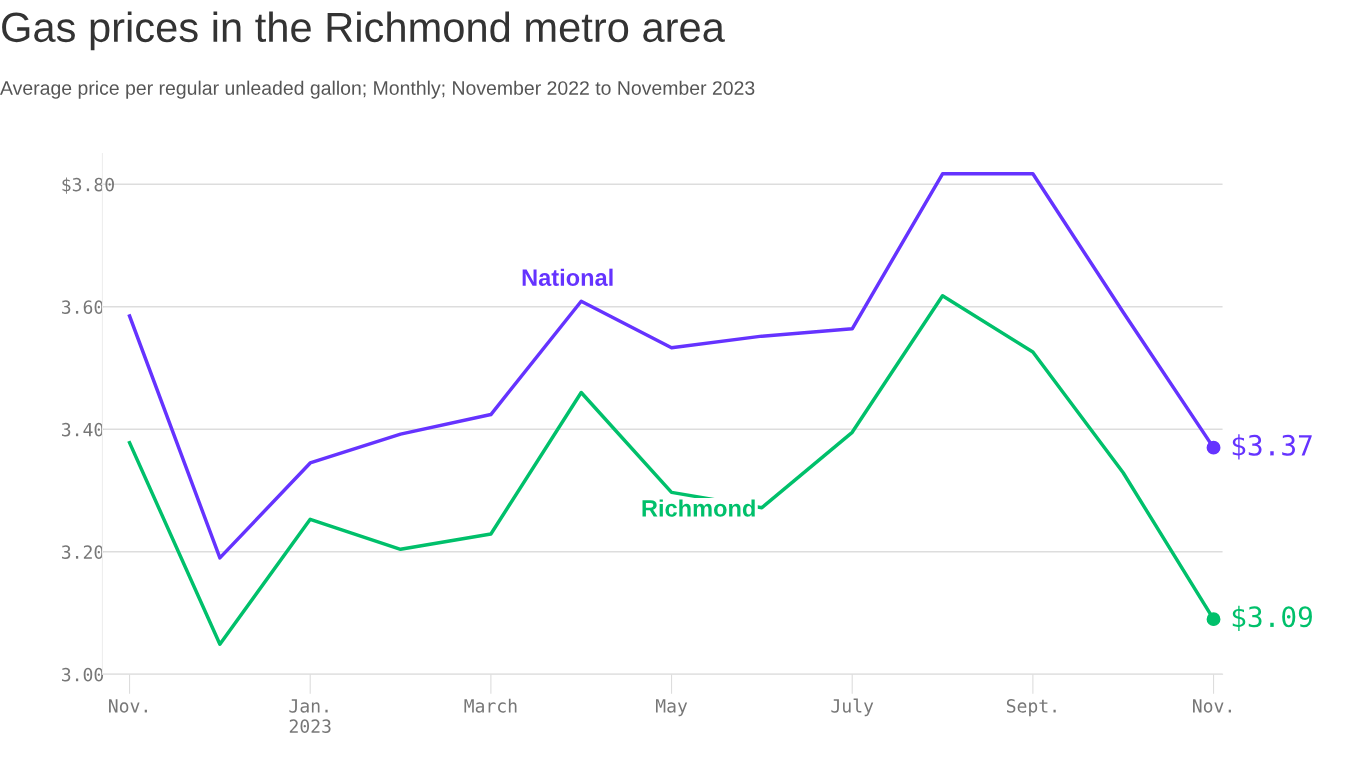 The width and height of the screenshot is (1366, 768). What do you see at coordinates (82, 674) in the screenshot?
I see `y-tick-label: 3.00` at bounding box center [82, 674].